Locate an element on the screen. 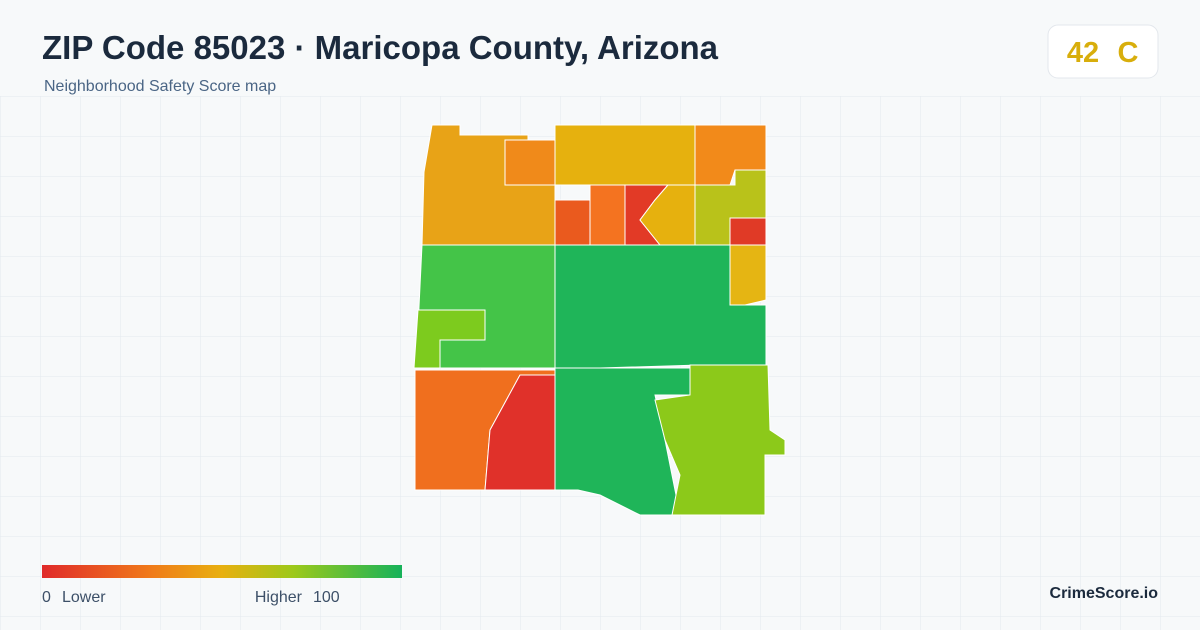  legend-gradient is located at coordinates (222, 571).